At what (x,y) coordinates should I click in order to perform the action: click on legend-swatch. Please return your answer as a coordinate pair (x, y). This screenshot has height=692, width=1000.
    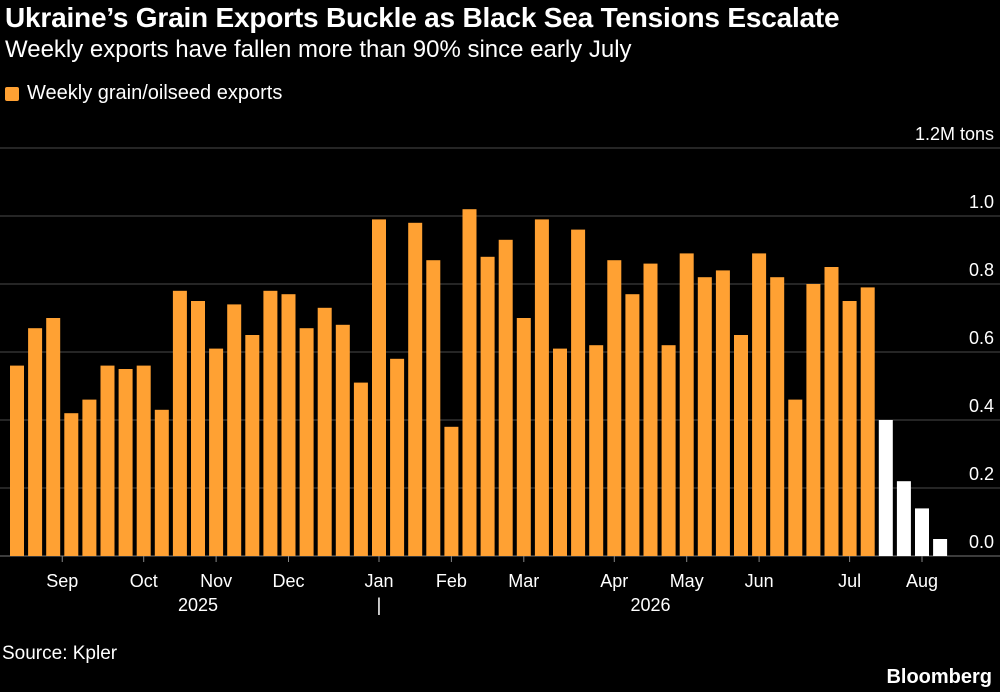
    Looking at the image, I should click on (12, 93).